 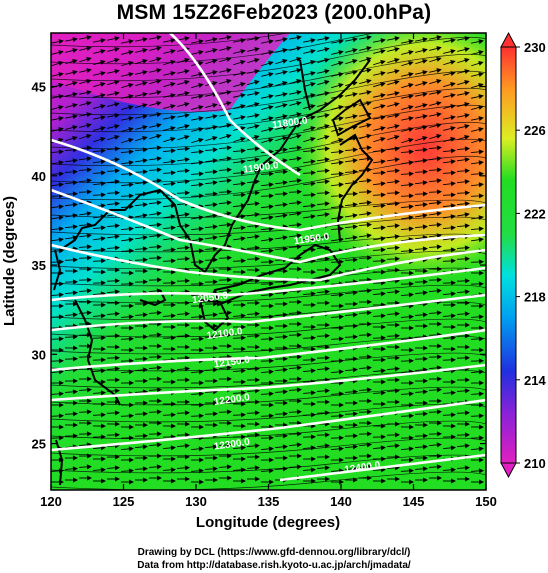 What do you see at coordinates (39, 87) in the screenshot?
I see `y-tick-label: 45` at bounding box center [39, 87].